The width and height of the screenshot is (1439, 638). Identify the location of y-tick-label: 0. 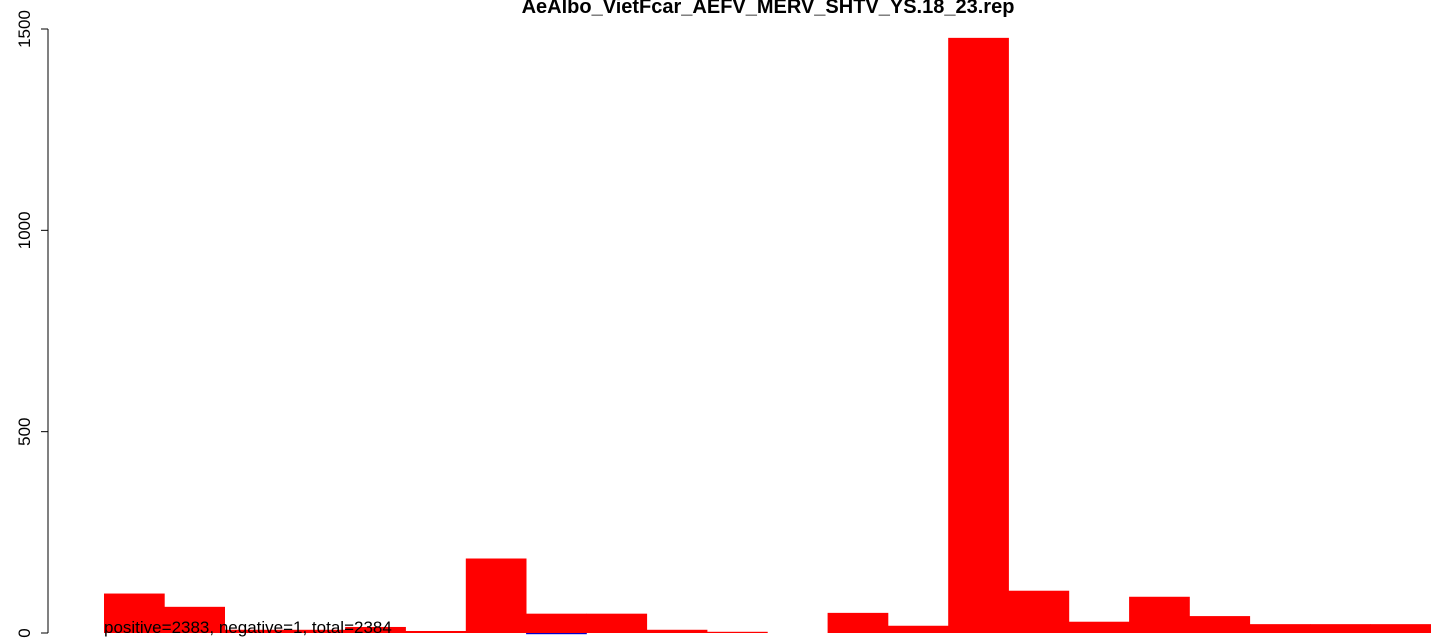
(24, 632).